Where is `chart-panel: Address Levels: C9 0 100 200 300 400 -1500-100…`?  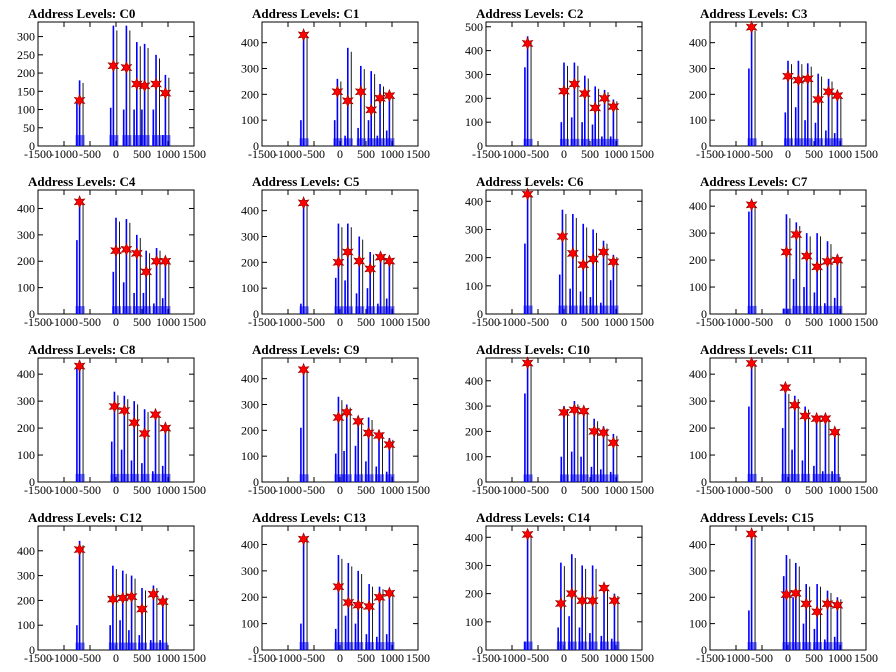 chart-panel: Address Levels: C9 0 100 200 300 400 -1500-100… is located at coordinates (335, 419).